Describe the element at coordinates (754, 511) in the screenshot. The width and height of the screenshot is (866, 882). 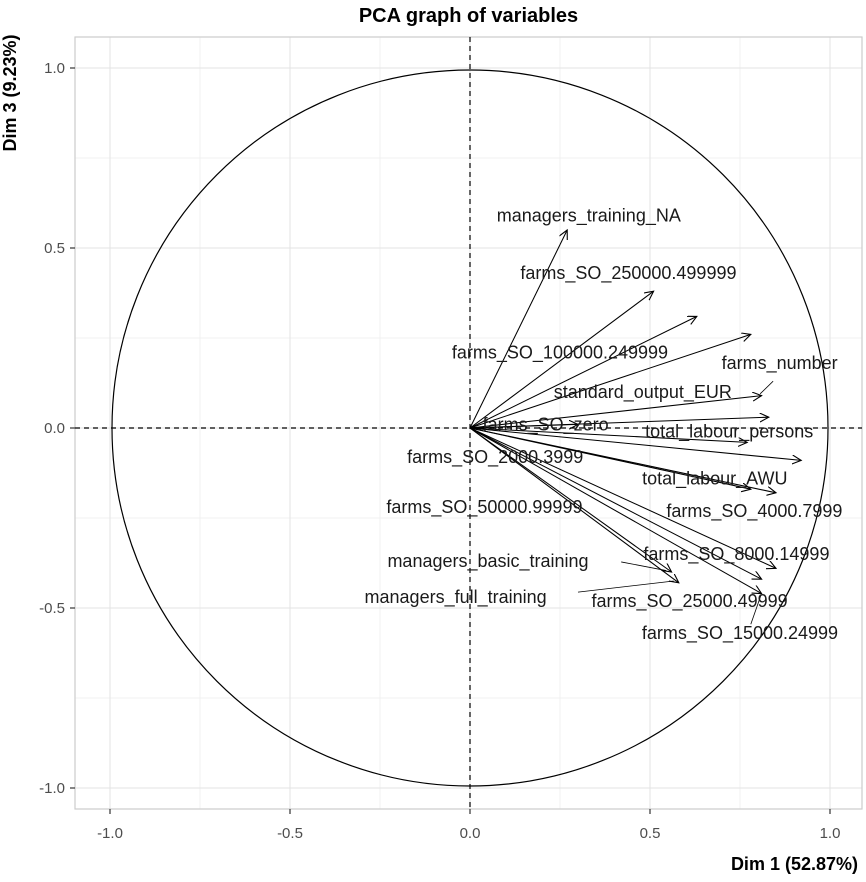
I see `label-farms-so-4000-7999: farms_SO_4000.7999` at that location.